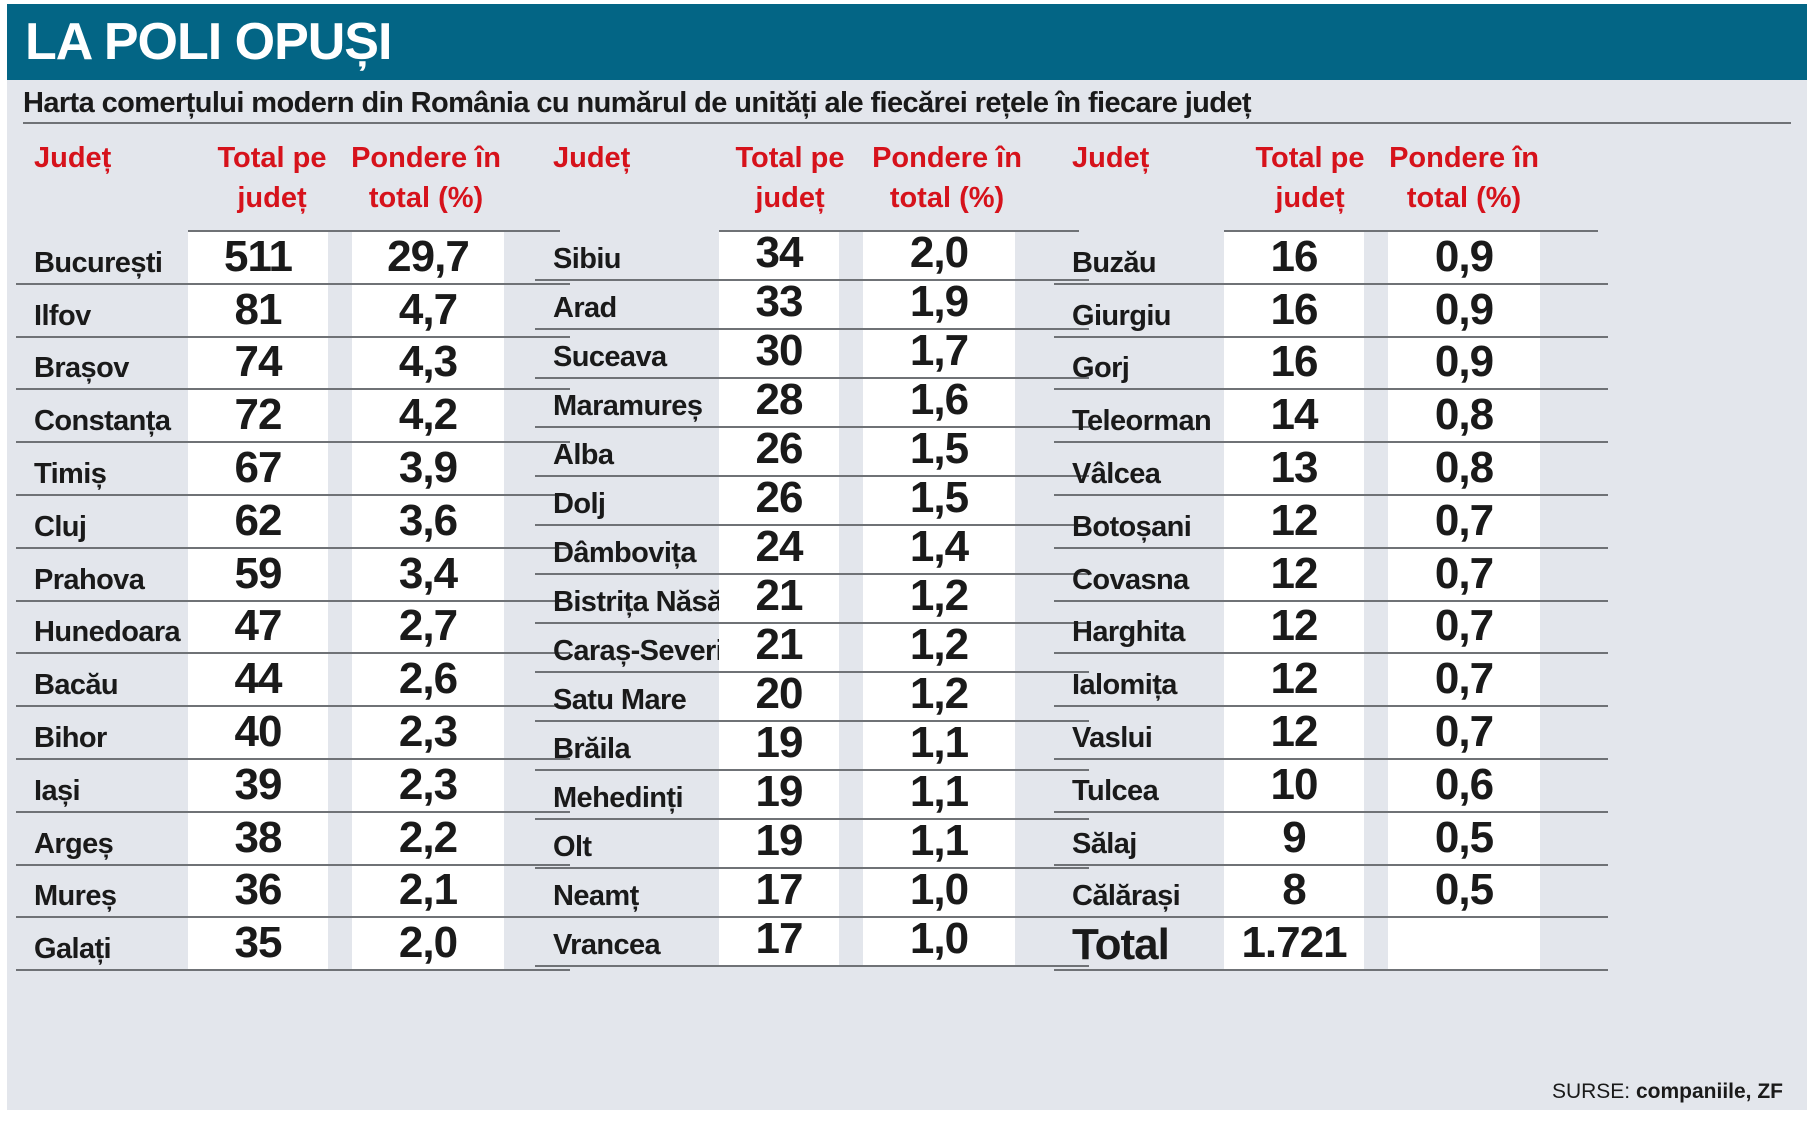 This screenshot has height=1134, width=1812. What do you see at coordinates (628, 406) in the screenshot?
I see `county-name: Maramureș` at bounding box center [628, 406].